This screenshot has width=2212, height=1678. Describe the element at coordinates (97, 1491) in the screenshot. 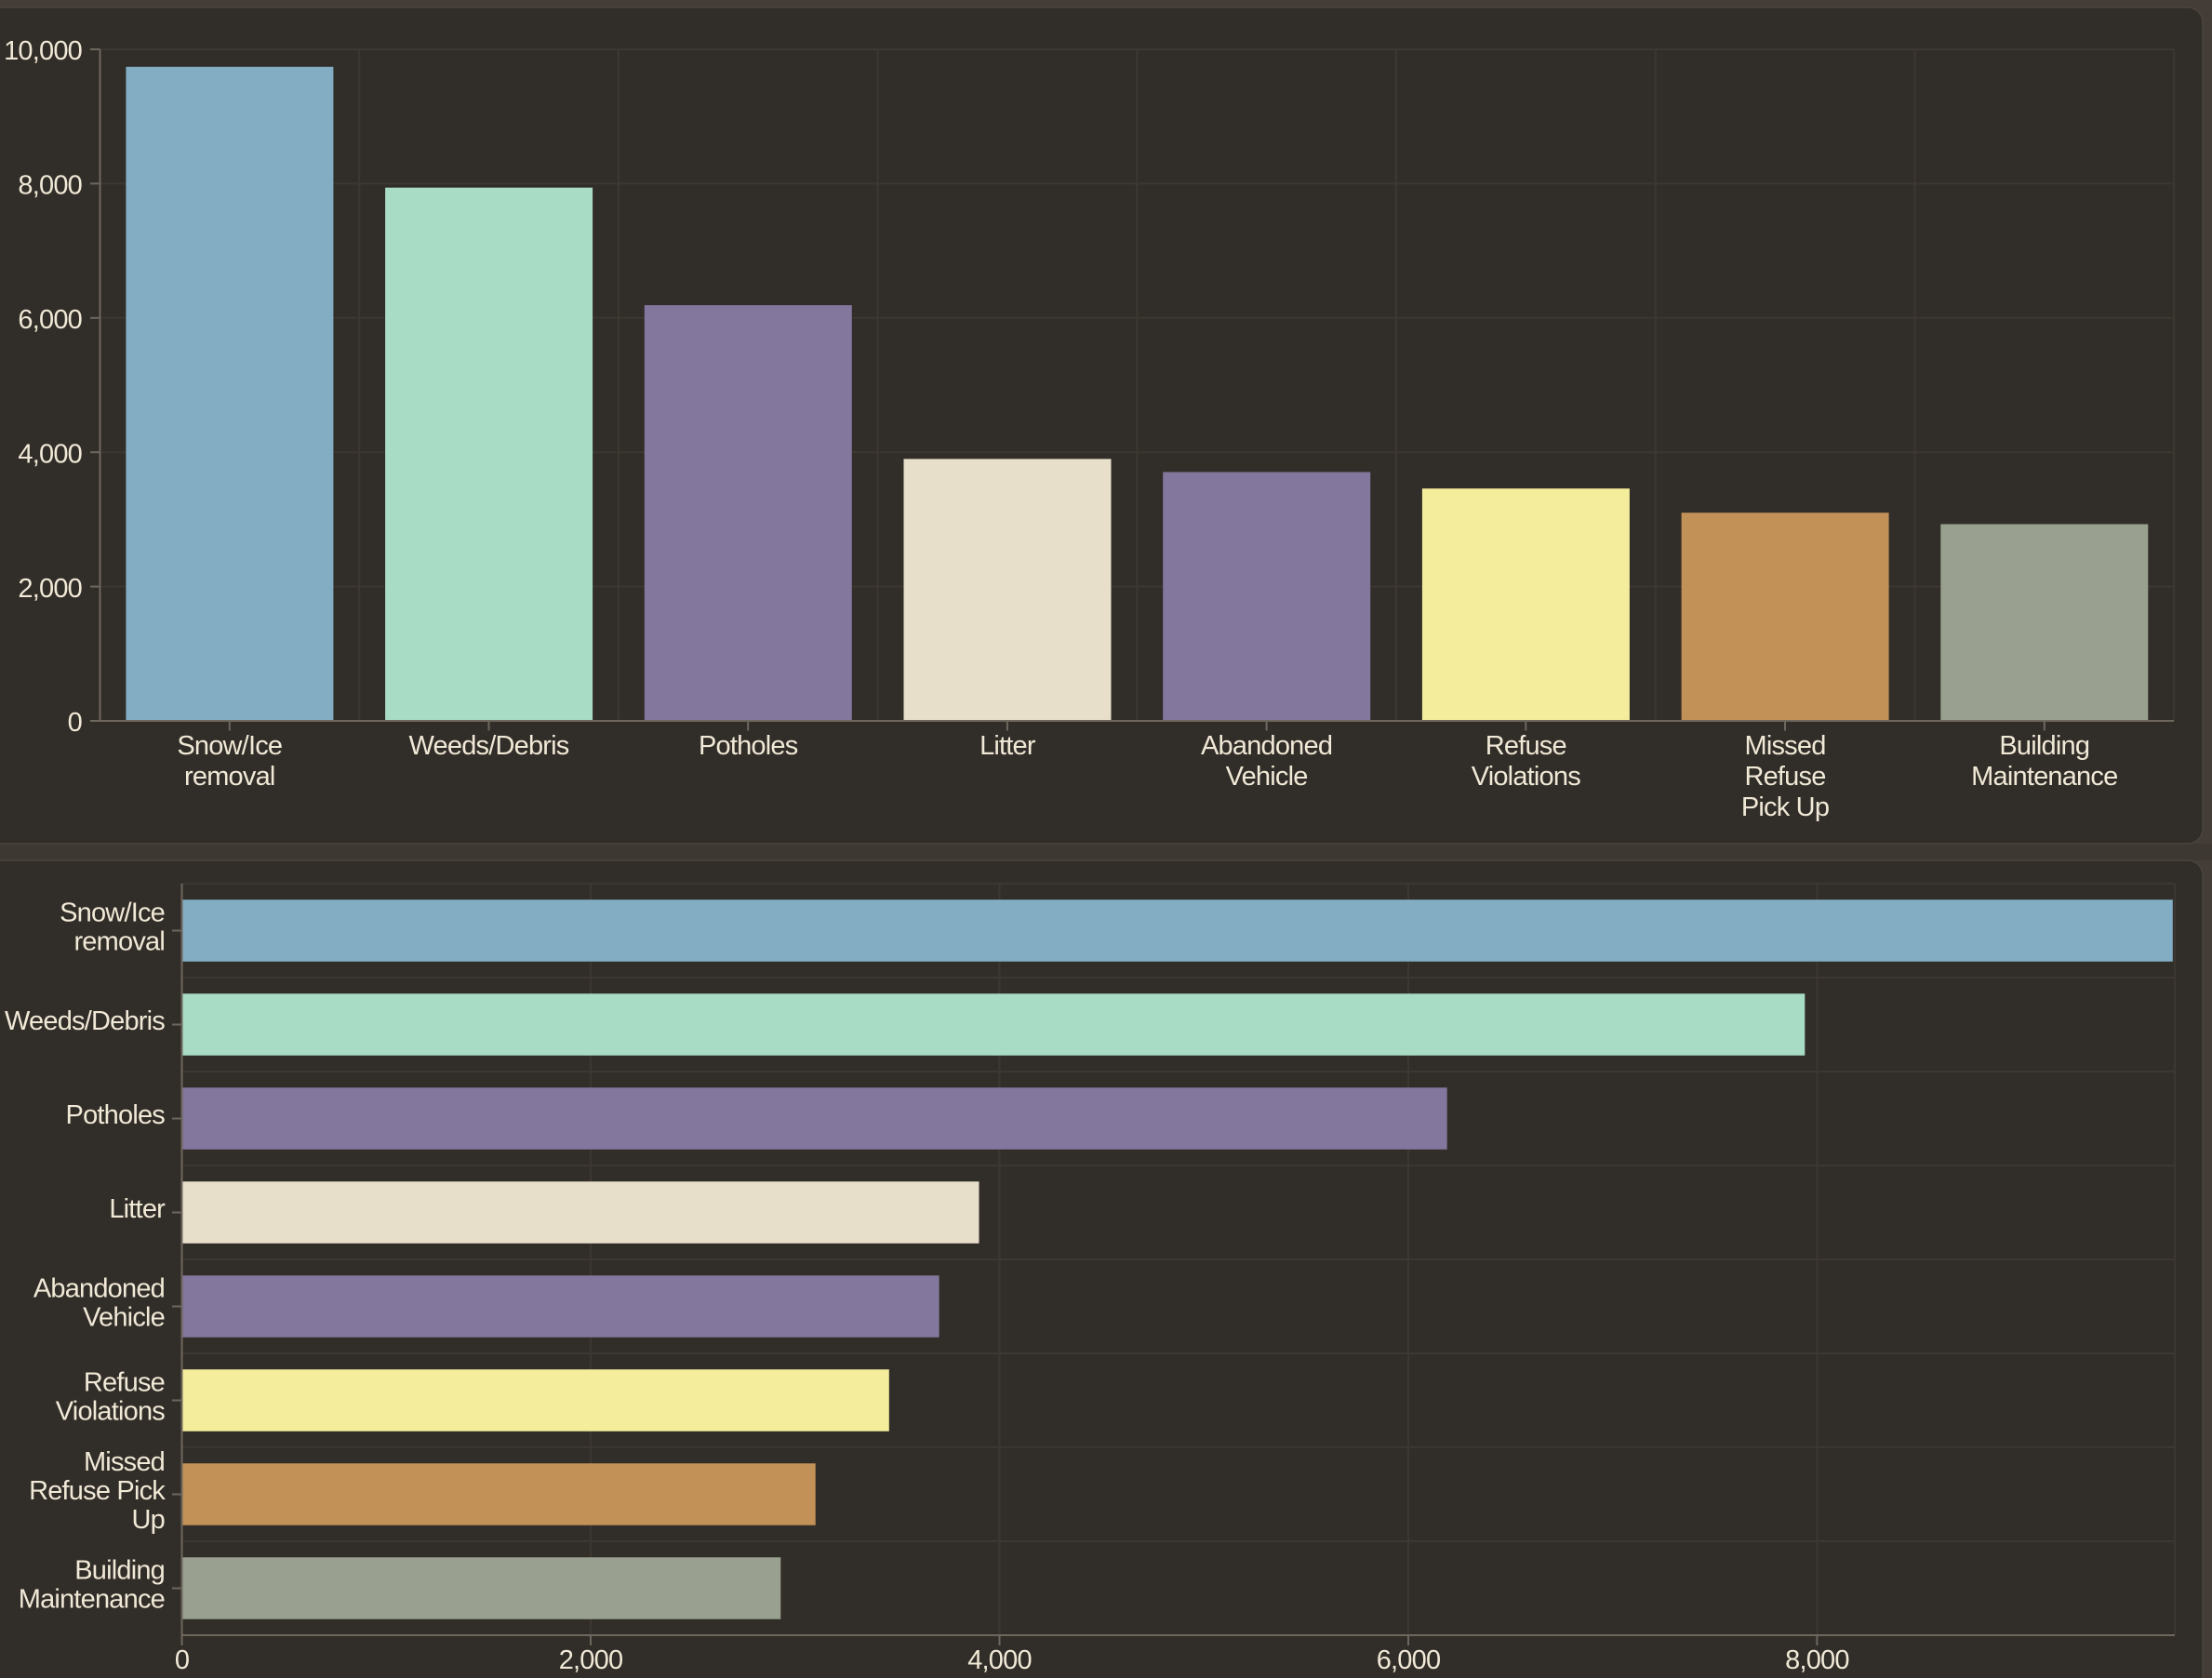

I see `svg-text: Refuse Pick` at that location.